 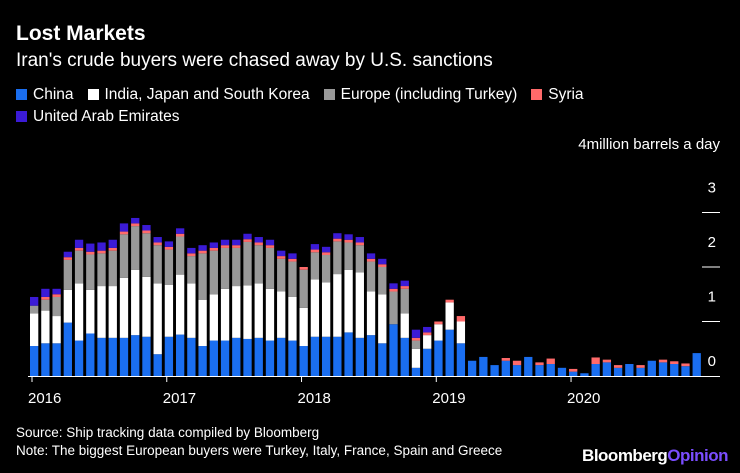 I want to click on bar-2016-11-syria, so click(x=146, y=232).